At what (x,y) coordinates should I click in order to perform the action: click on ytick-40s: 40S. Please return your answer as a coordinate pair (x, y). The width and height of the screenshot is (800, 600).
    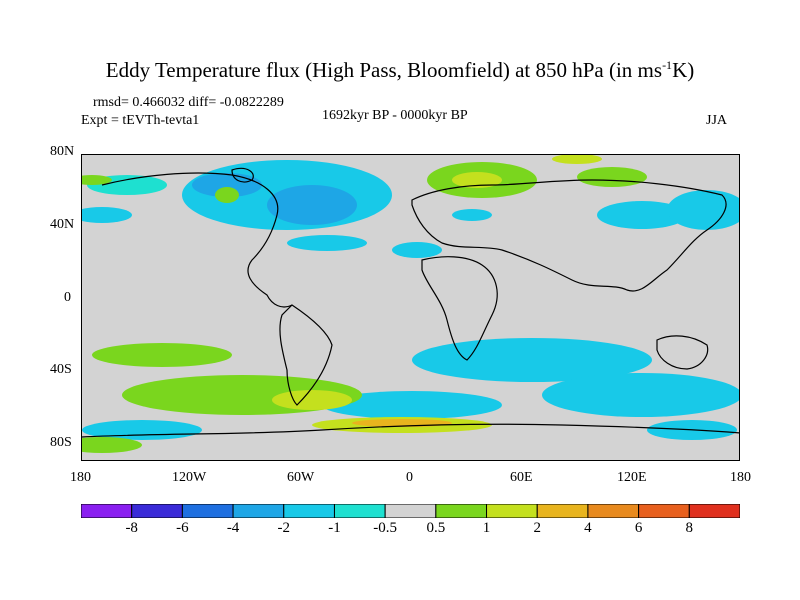
    Looking at the image, I should click on (61, 369).